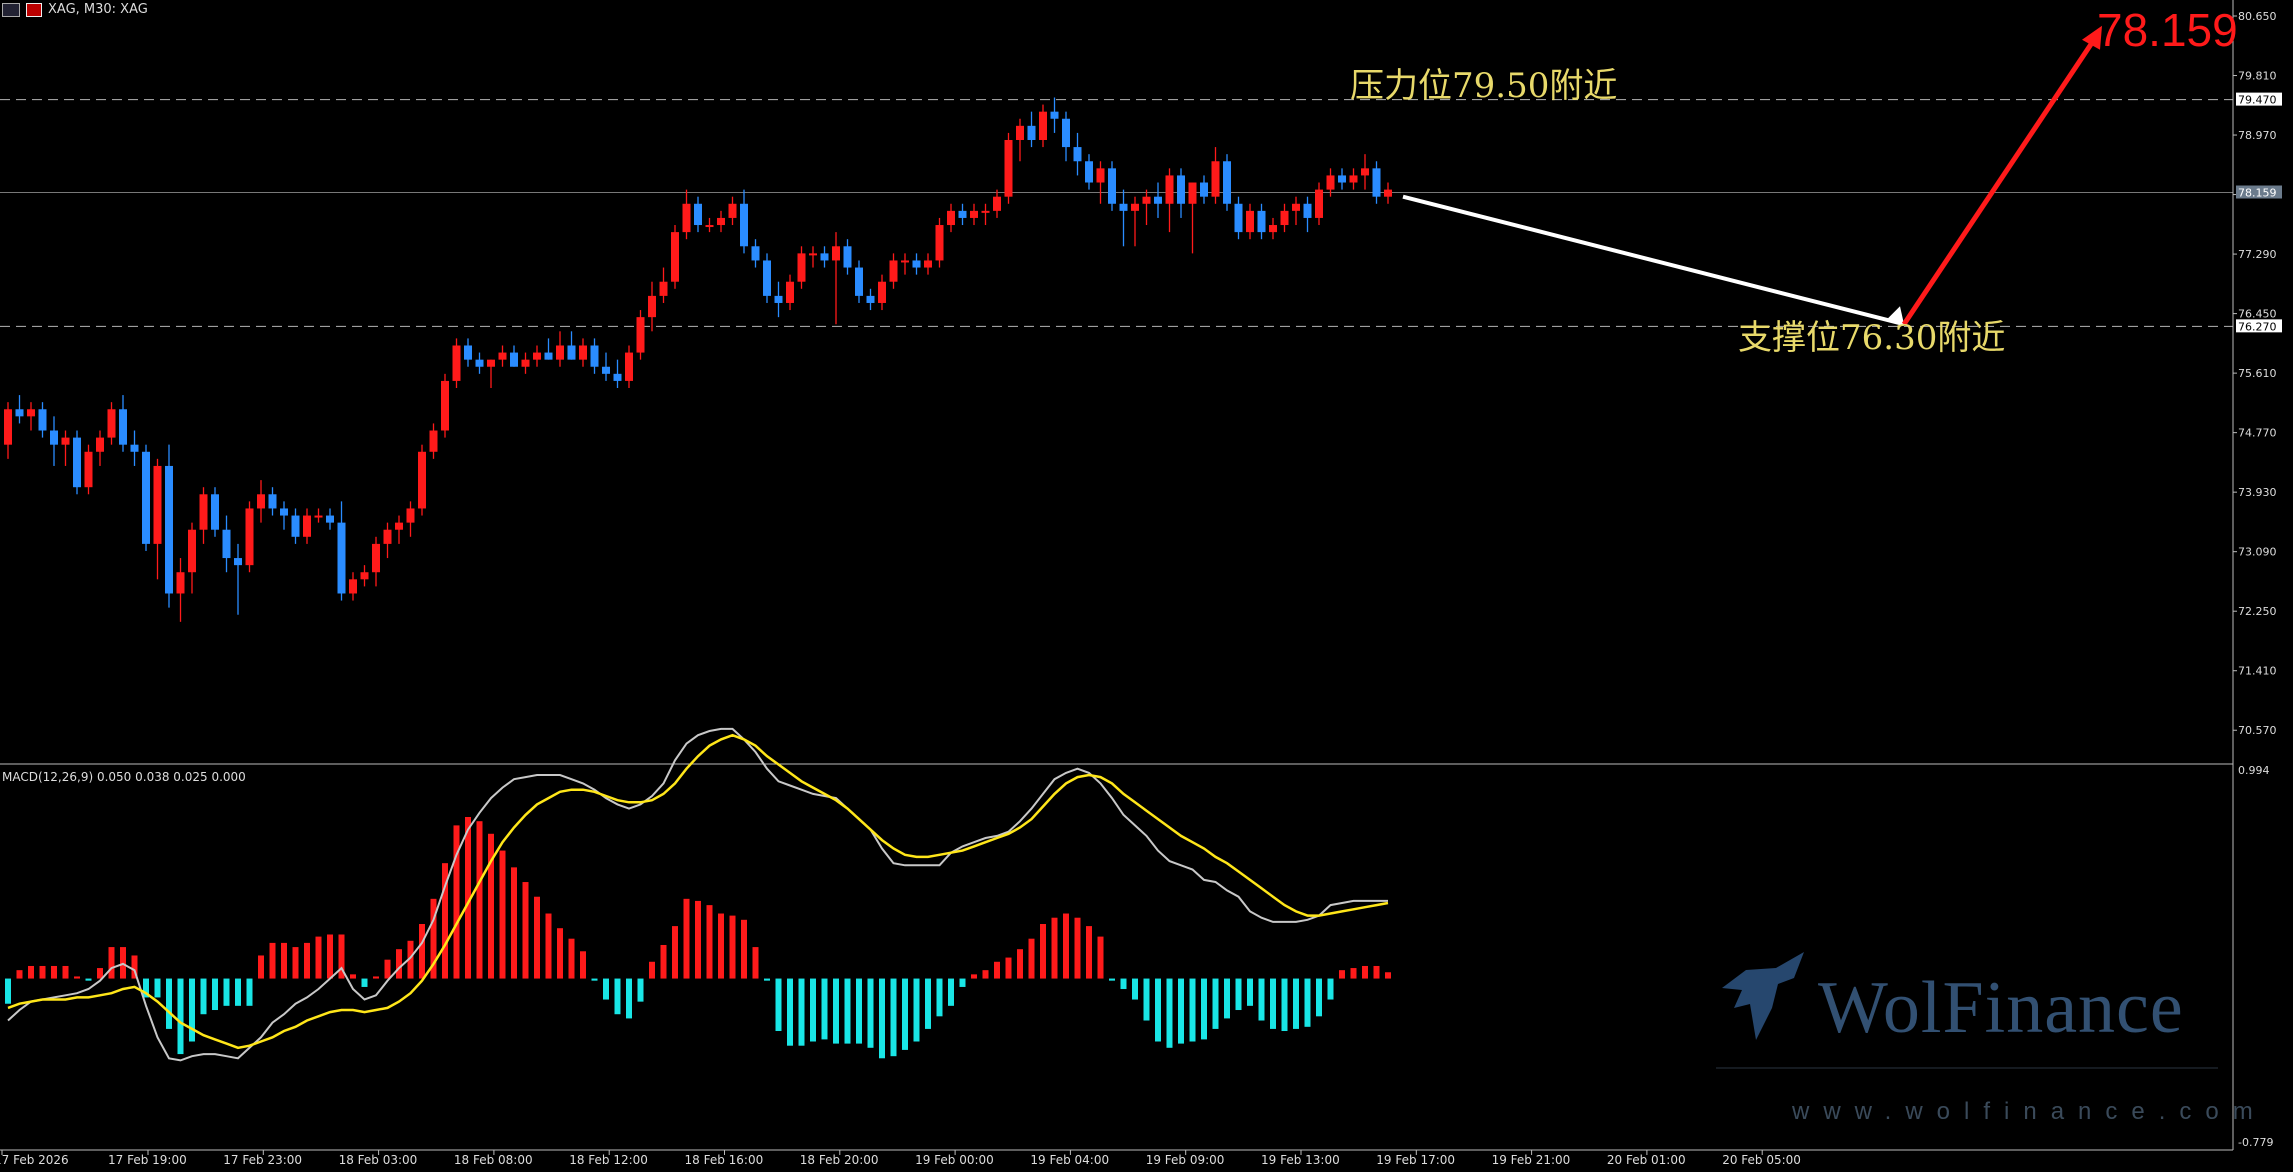  I want to click on current-price-big: 78.159, so click(2167, 30).